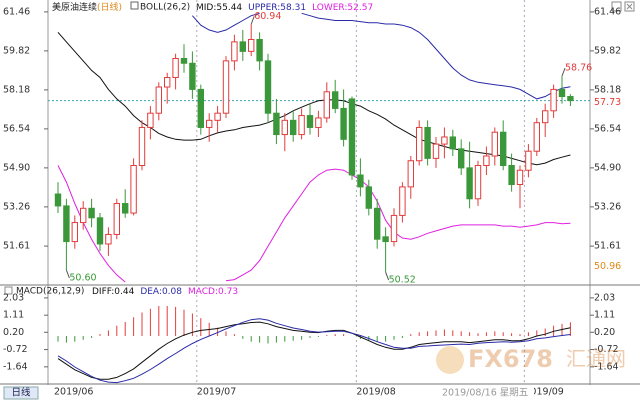 This screenshot has width=640, height=400. Describe the element at coordinates (82, 278) in the screenshot. I see `annotation: 50.60` at that location.